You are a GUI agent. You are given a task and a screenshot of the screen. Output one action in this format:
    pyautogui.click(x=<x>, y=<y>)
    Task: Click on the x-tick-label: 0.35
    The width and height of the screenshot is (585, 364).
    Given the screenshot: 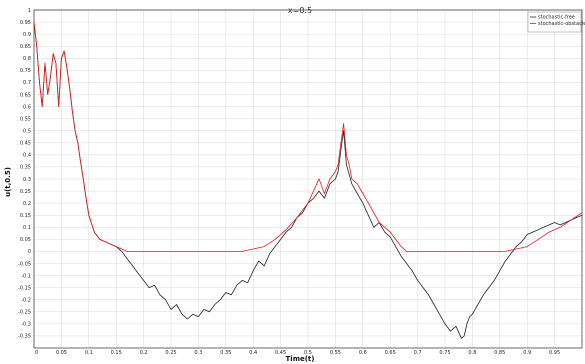 What is the action you would take?
    pyautogui.click(x=225, y=353)
    